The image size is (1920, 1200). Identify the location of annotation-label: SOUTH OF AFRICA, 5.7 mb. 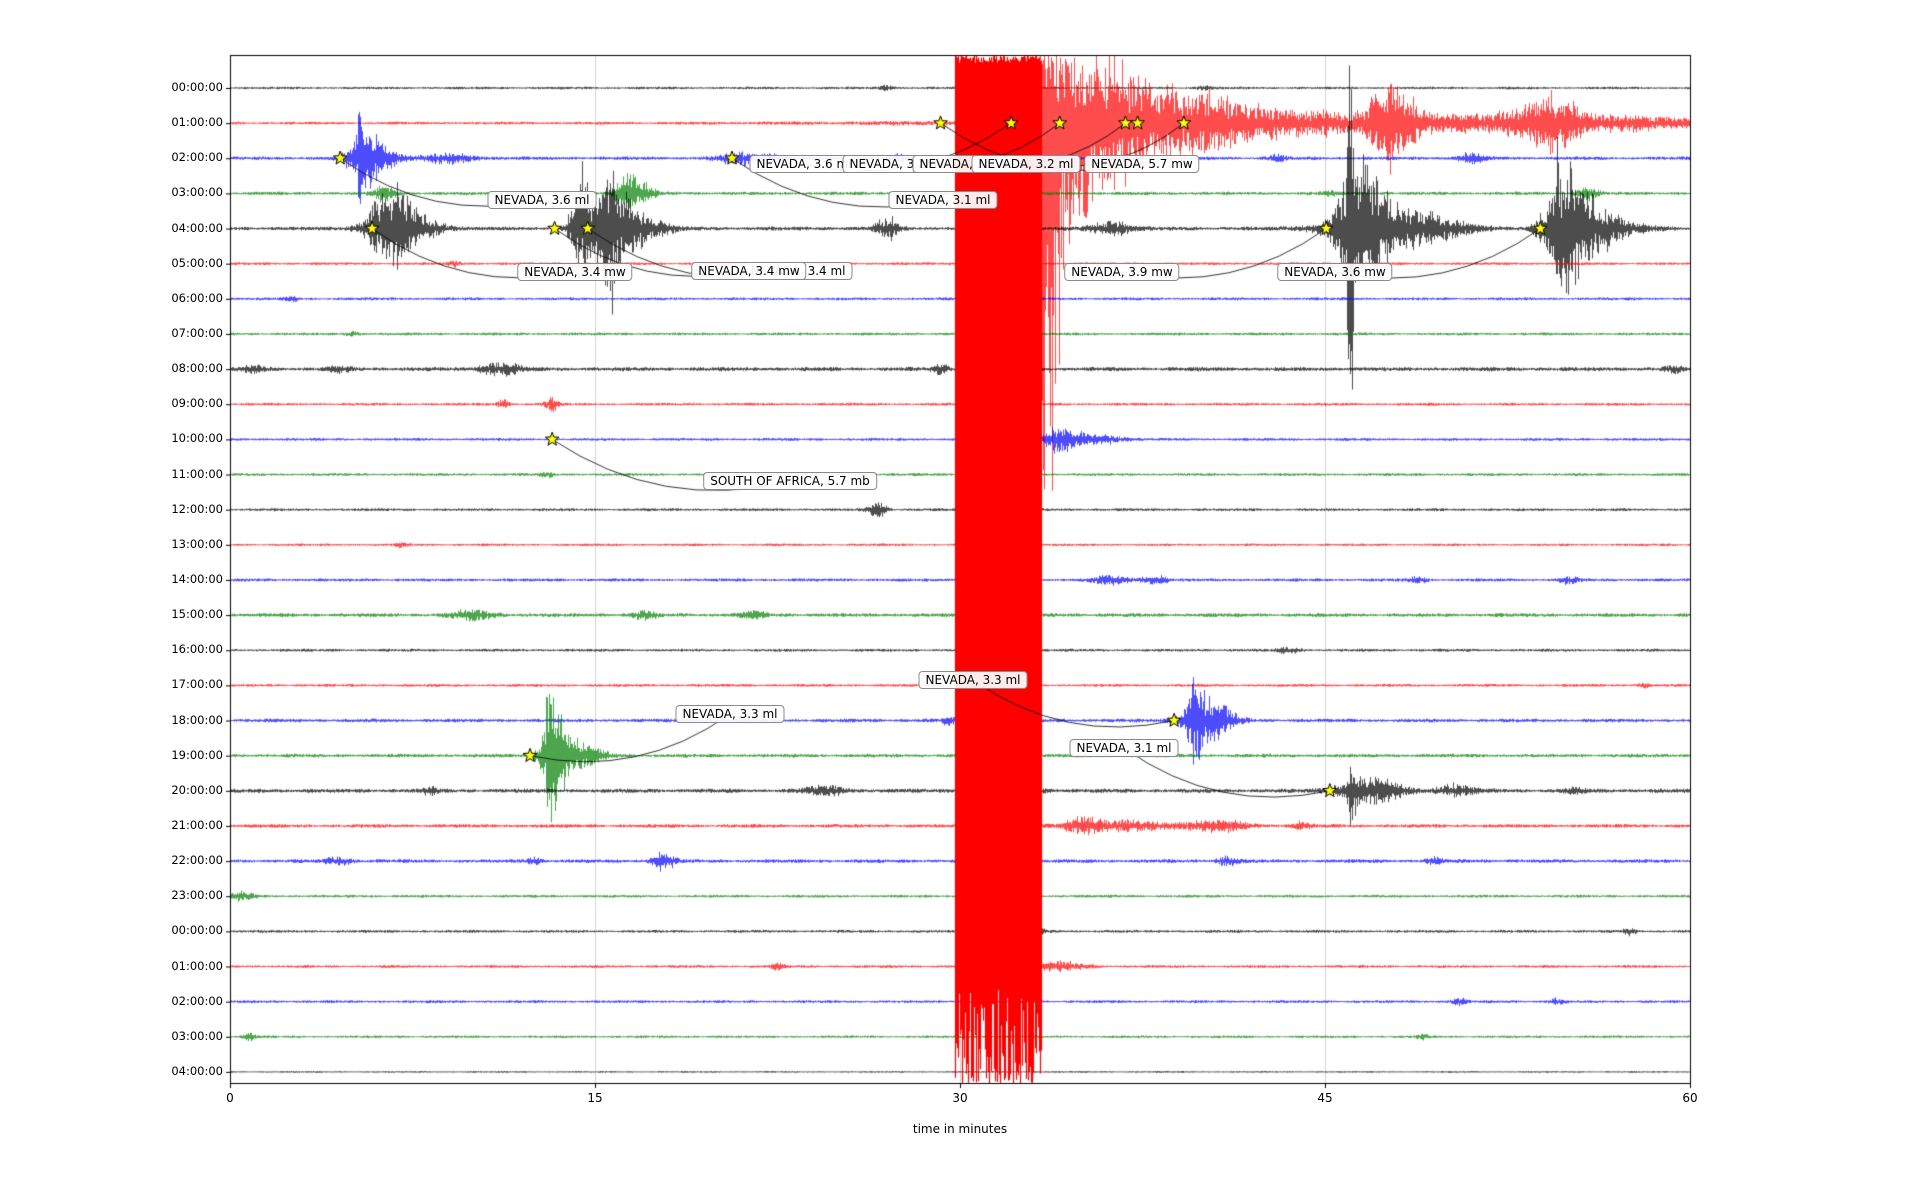
(790, 481).